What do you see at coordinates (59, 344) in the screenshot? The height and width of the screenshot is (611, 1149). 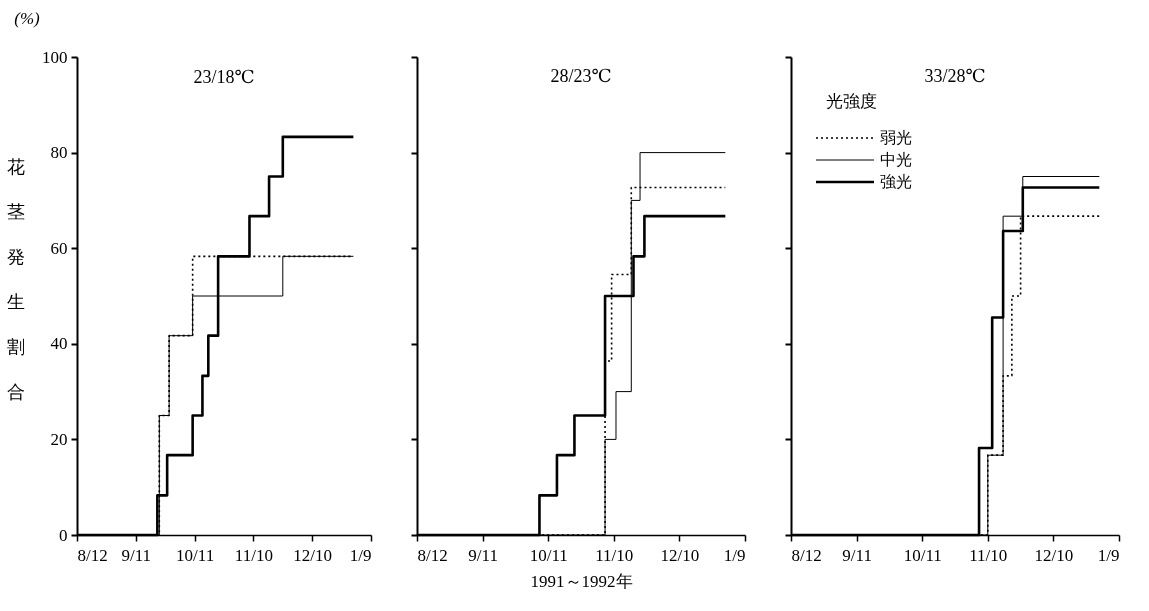 I see `y-tick-label: 40` at bounding box center [59, 344].